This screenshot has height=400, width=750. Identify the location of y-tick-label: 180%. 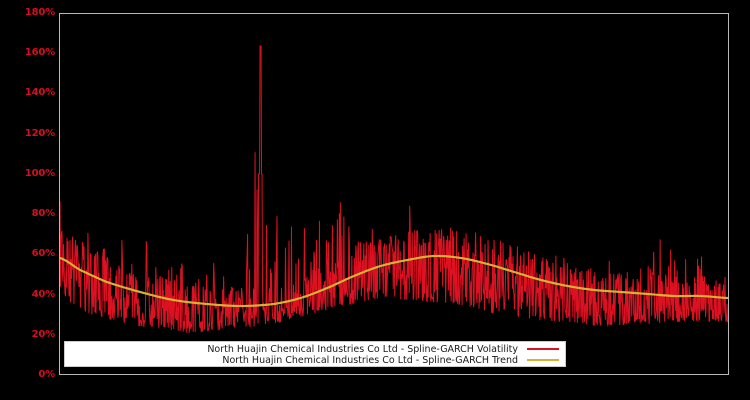
(39, 12).